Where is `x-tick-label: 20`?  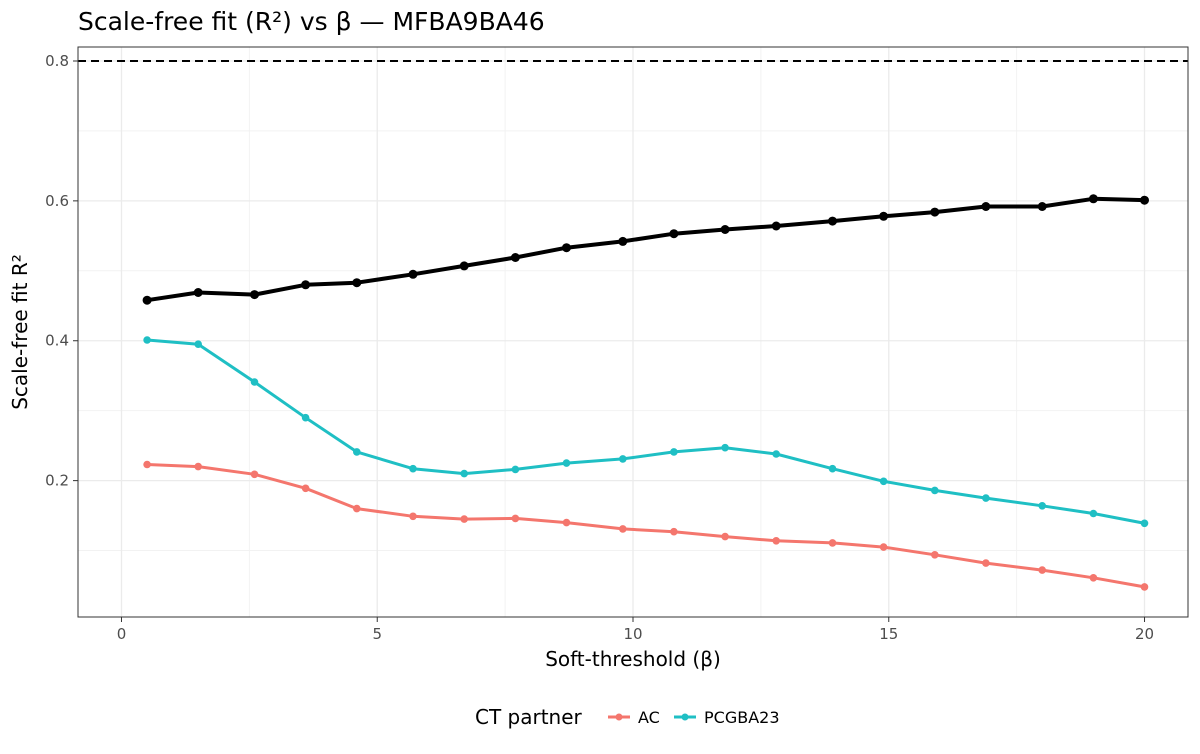
x-tick-label: 20 is located at coordinates (1144, 634).